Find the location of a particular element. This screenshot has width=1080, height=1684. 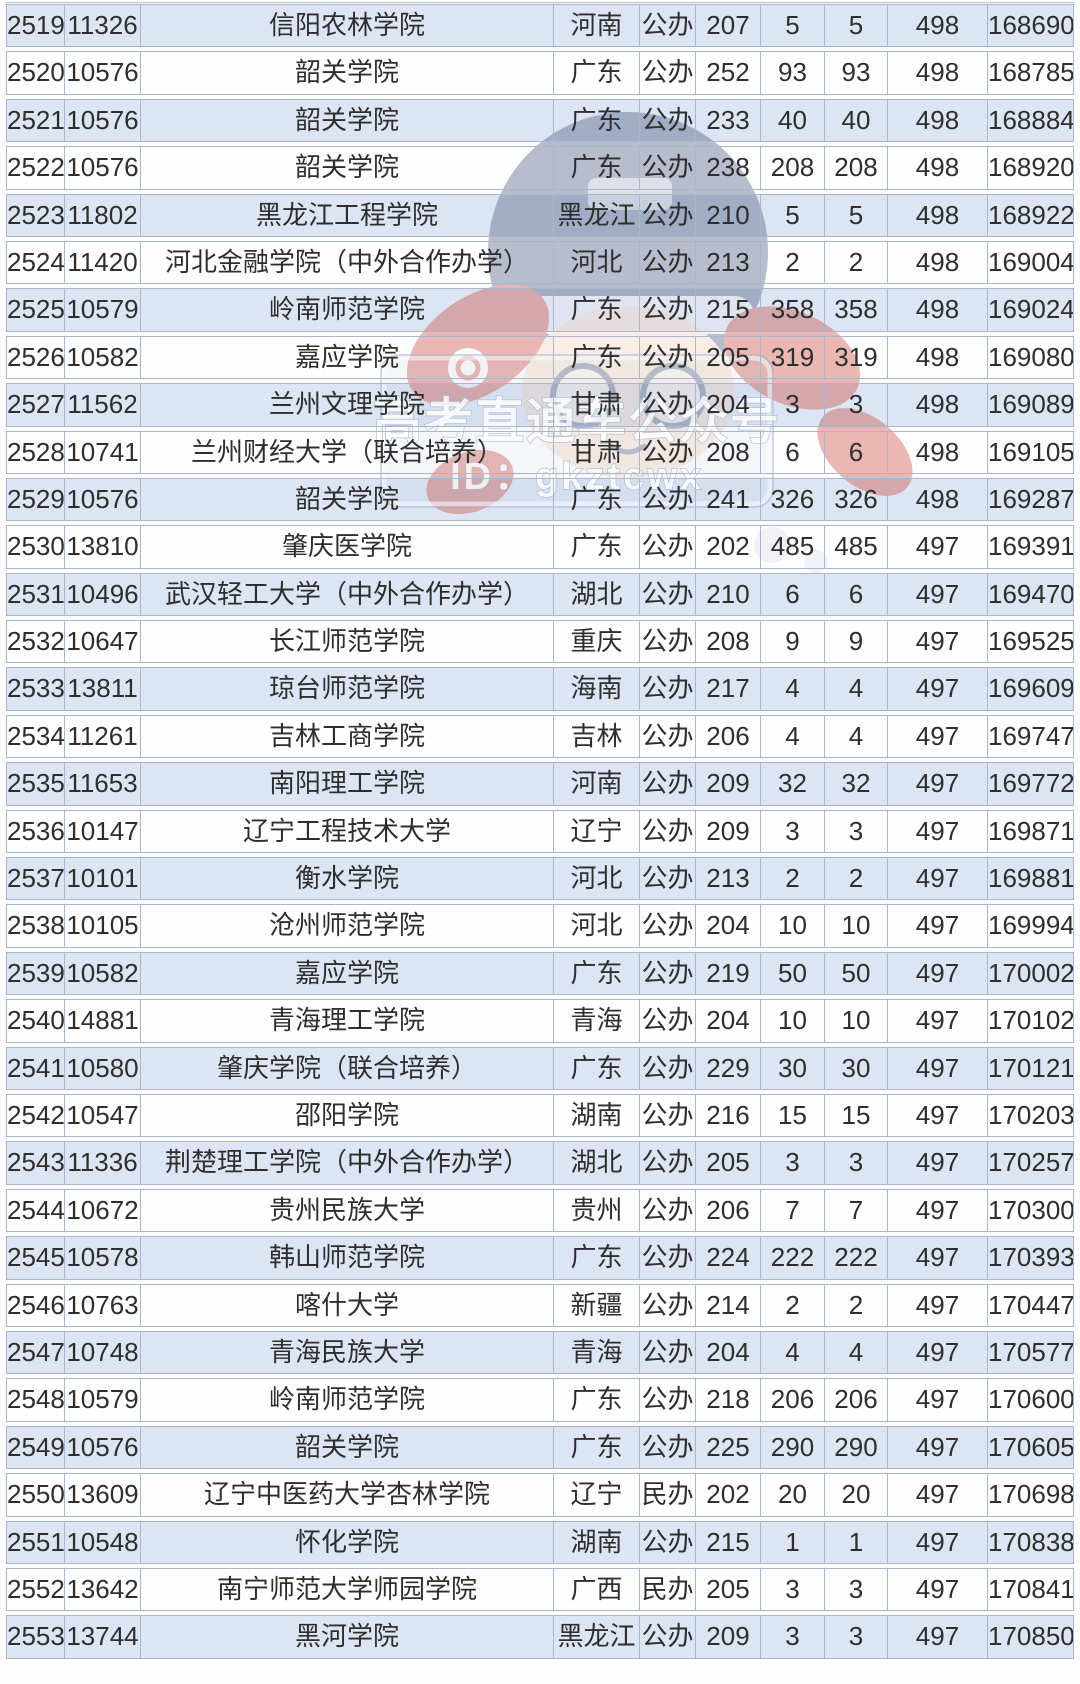

cell-school: 辽宁中医药大学杏林学院 is located at coordinates (347, 1495).